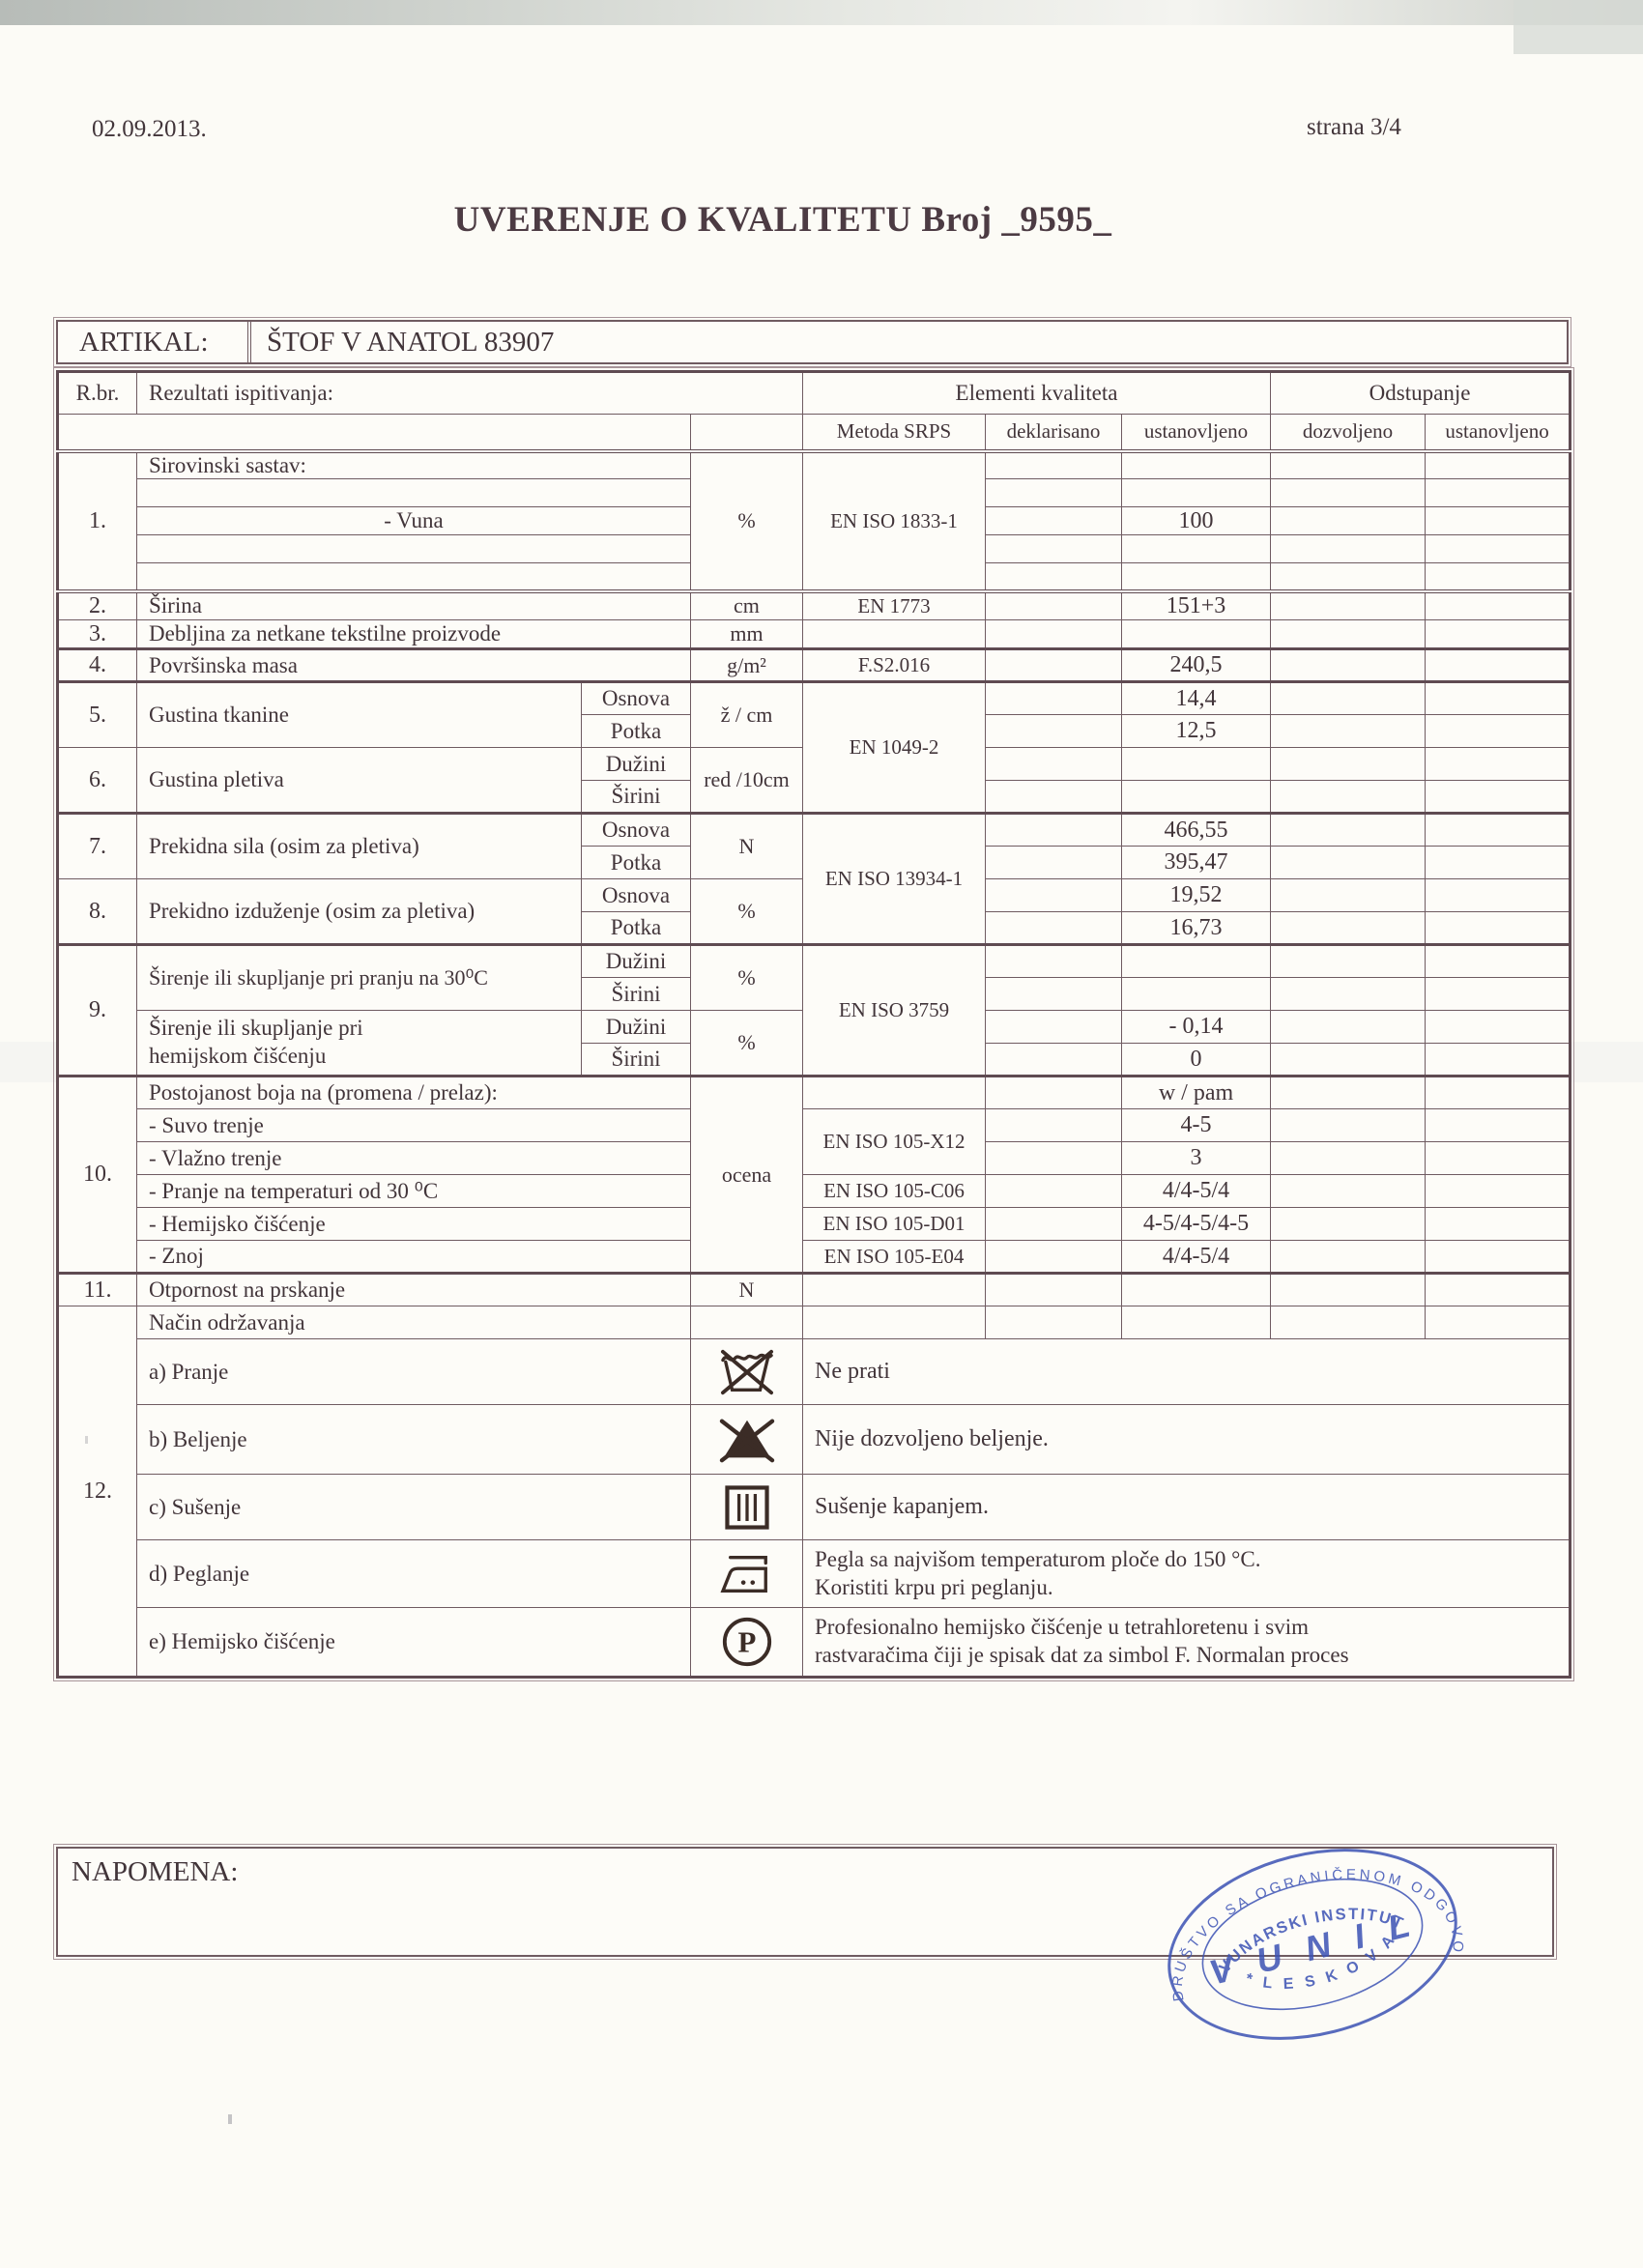 The image size is (1643, 2268). I want to click on drip-dry-icon, so click(746, 1507).